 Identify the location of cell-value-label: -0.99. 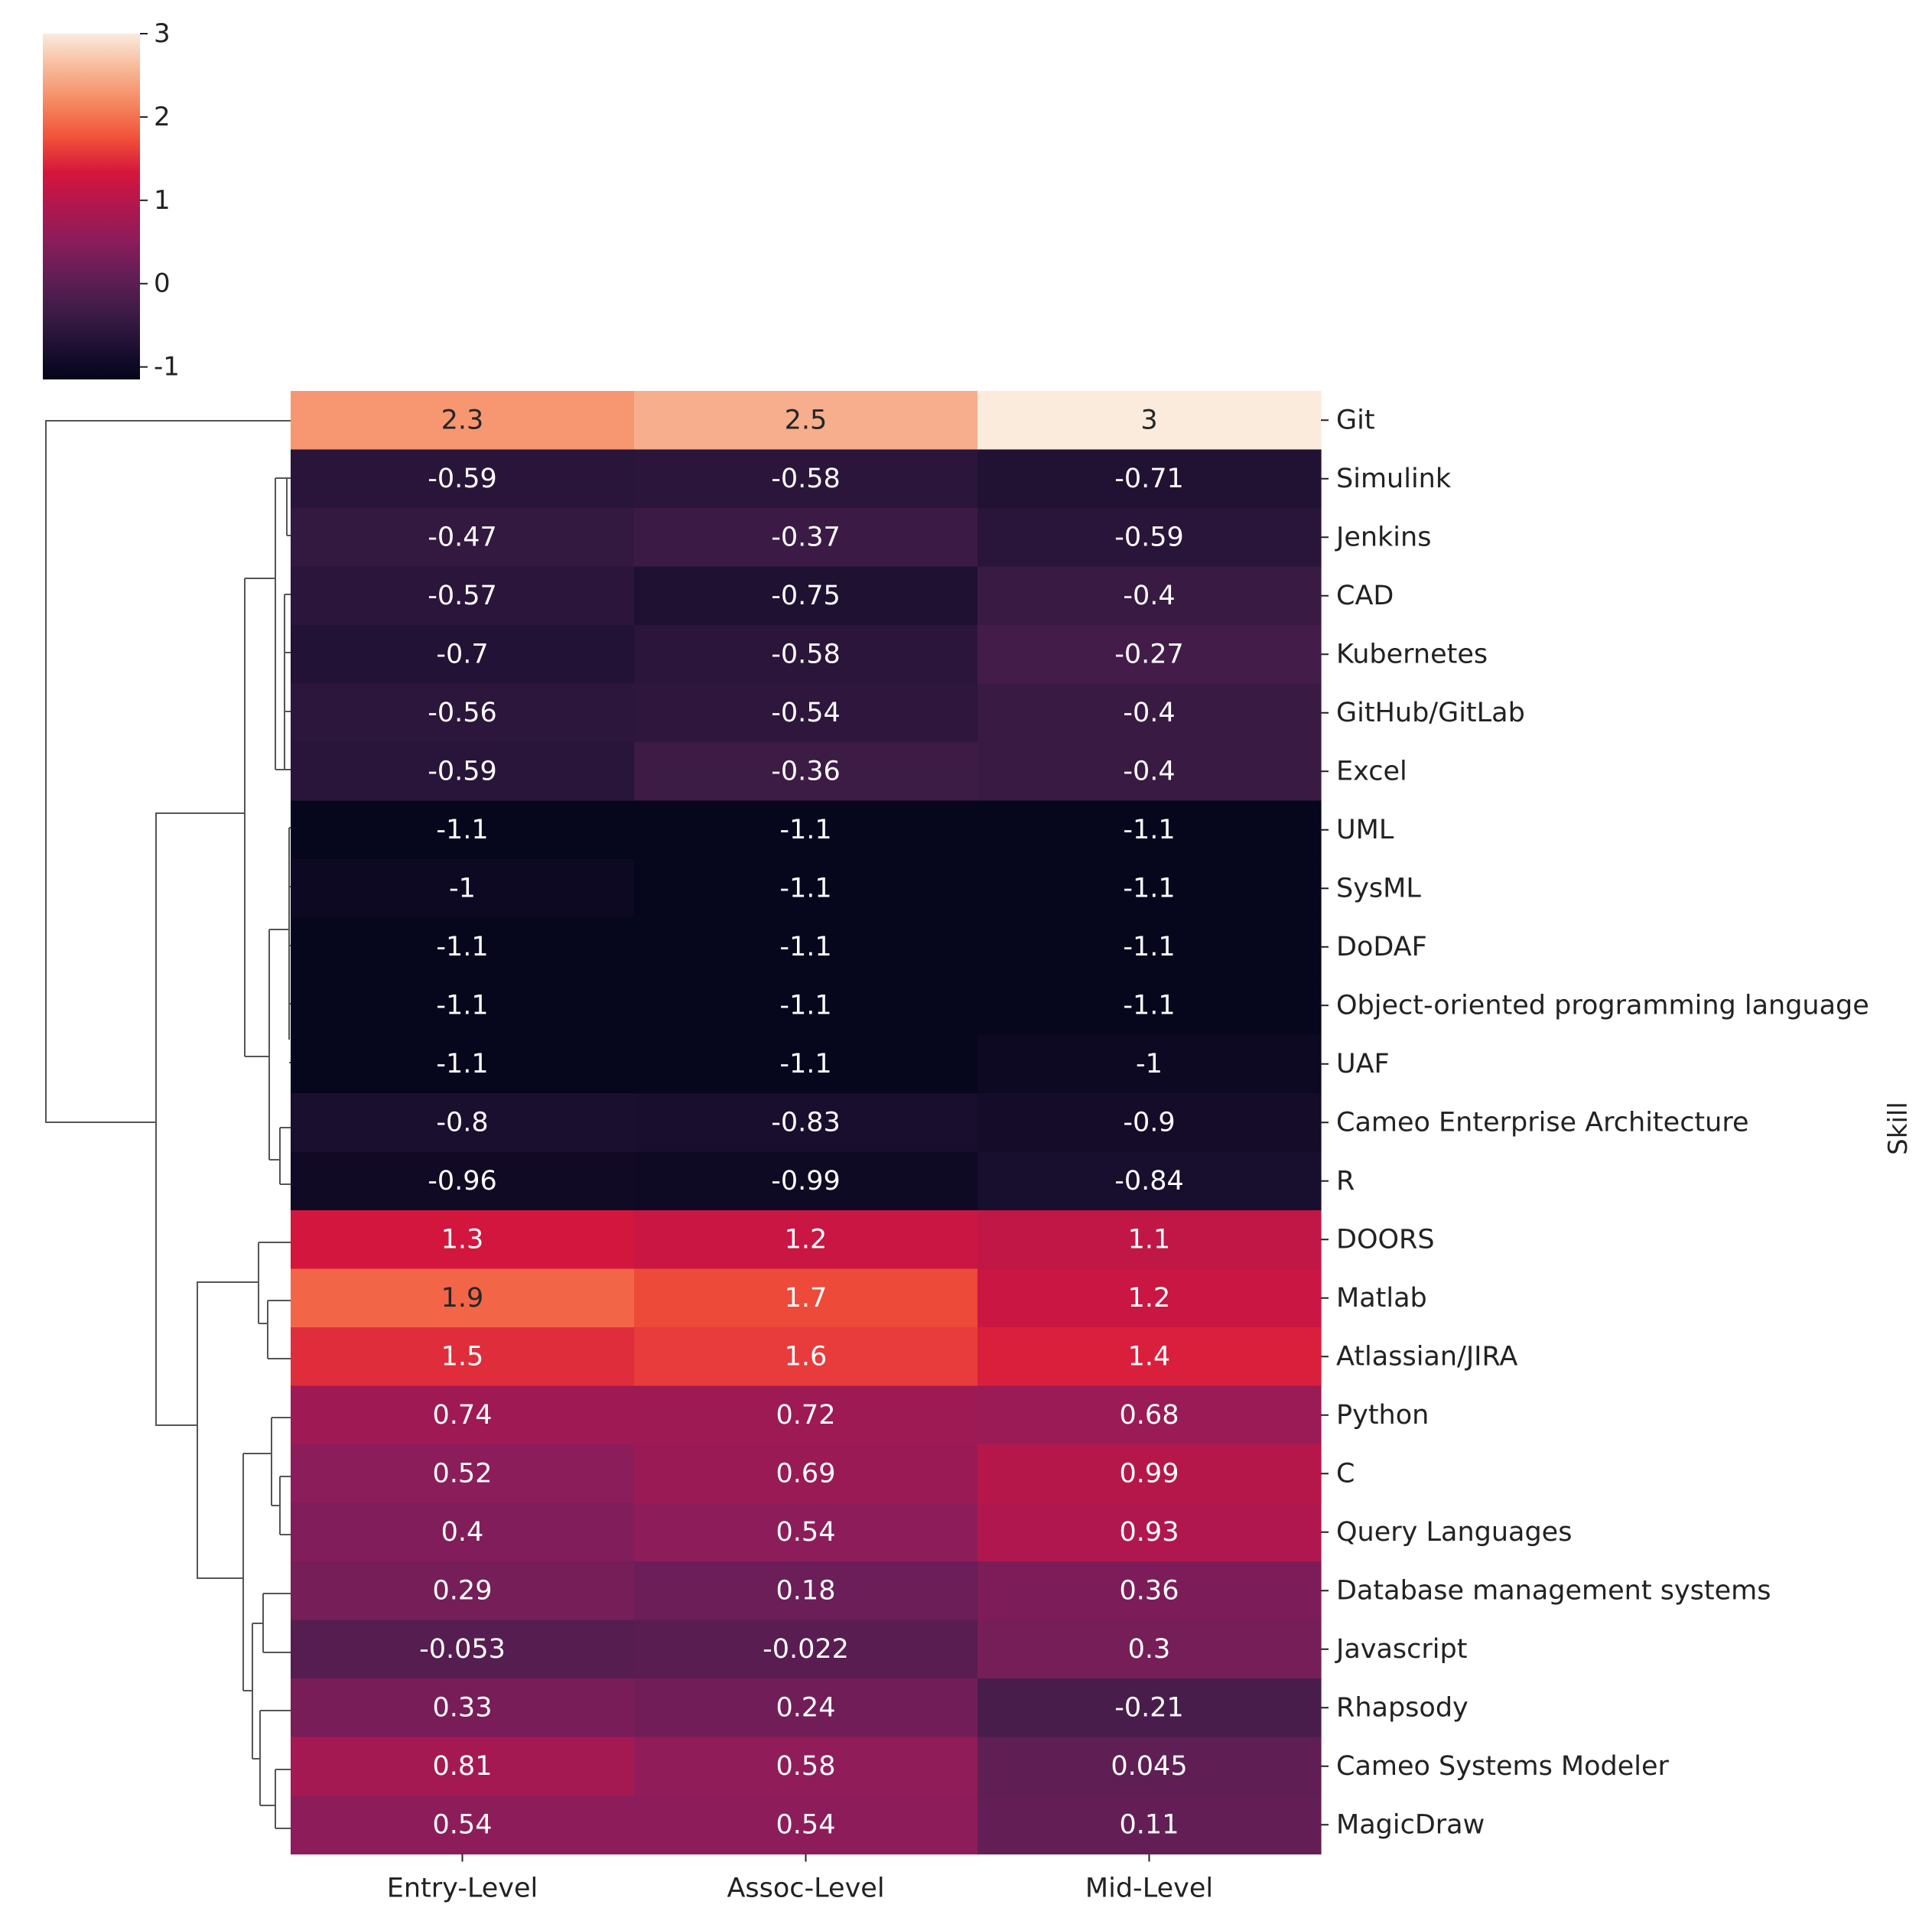
(806, 1181).